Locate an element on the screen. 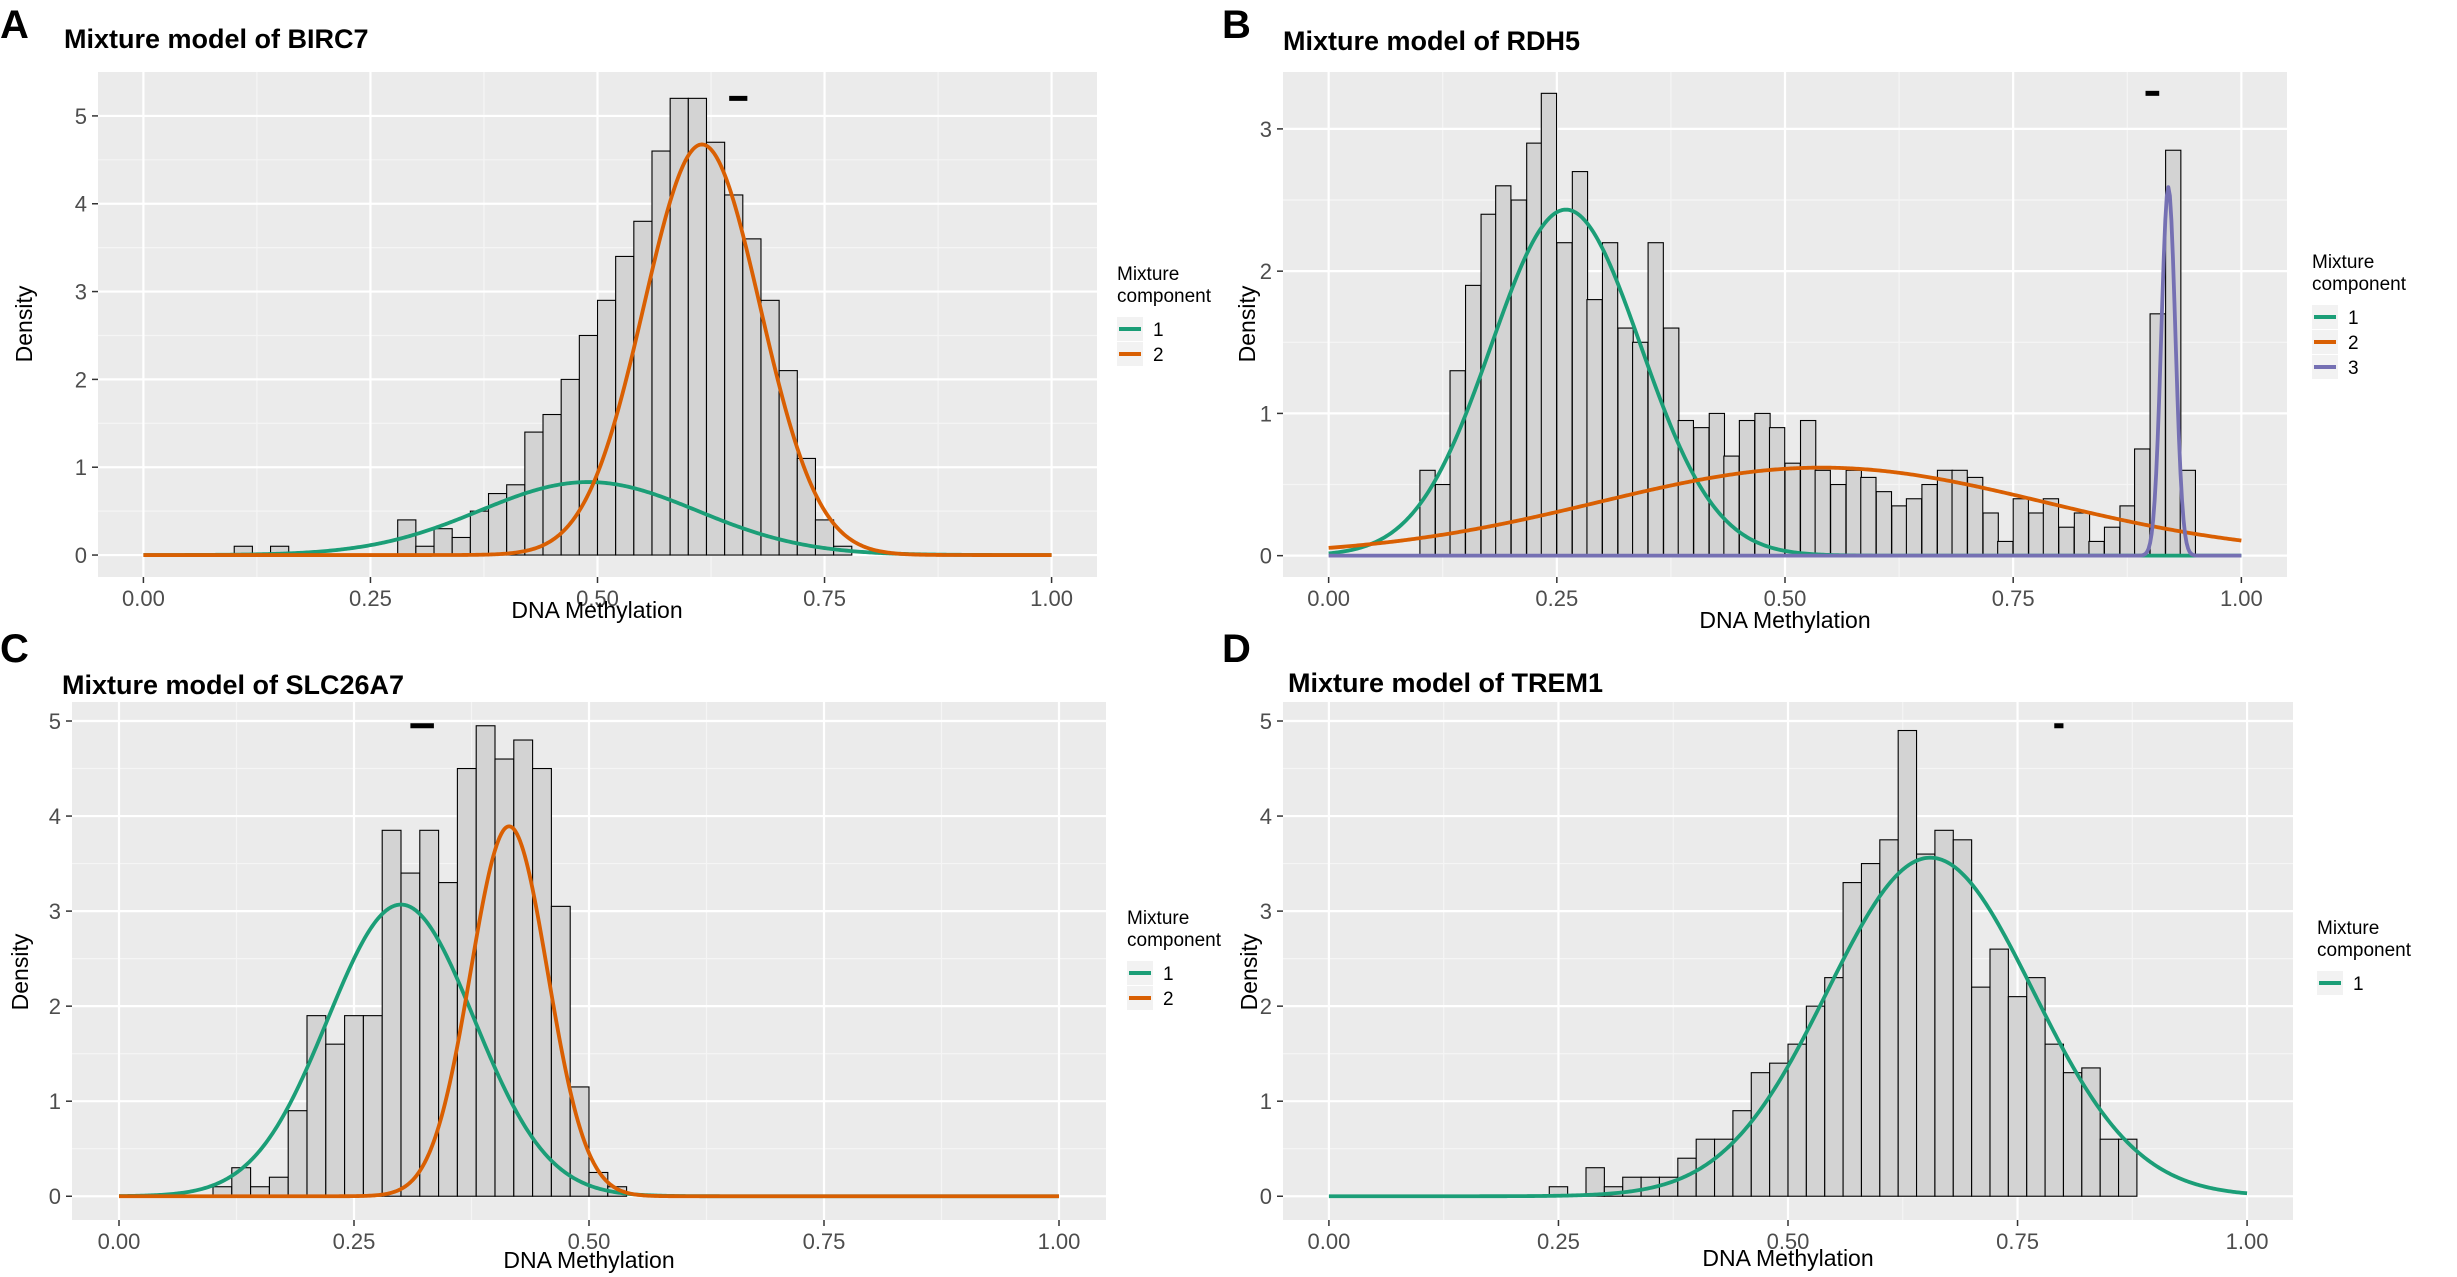  x-axis-title: DNA Methylation is located at coordinates (588, 1260).